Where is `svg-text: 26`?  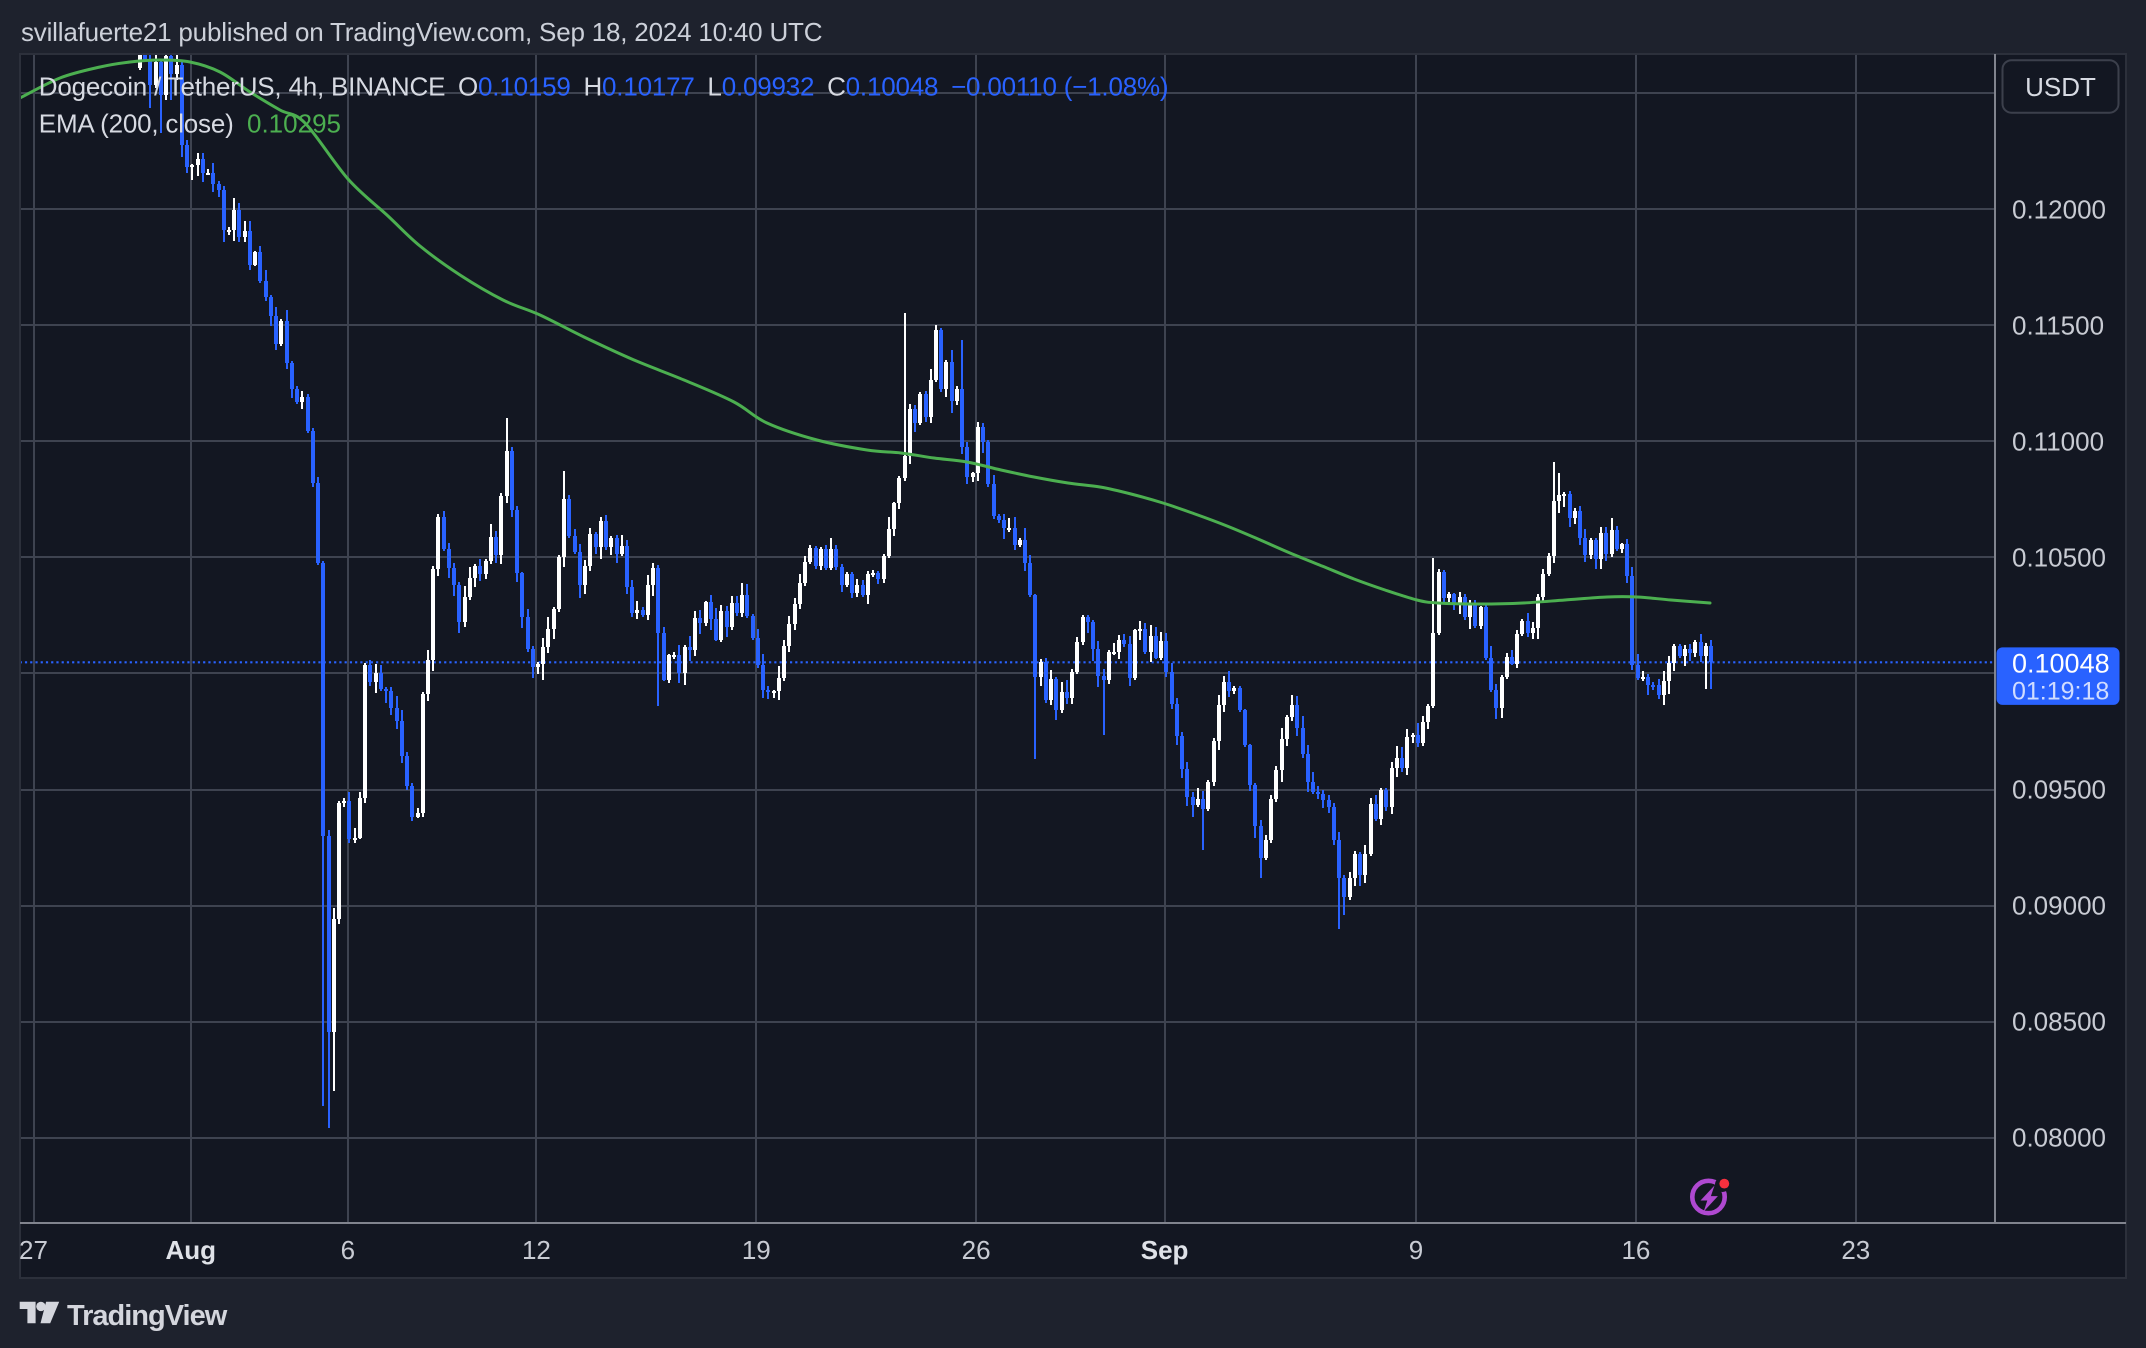 svg-text: 26 is located at coordinates (976, 1250).